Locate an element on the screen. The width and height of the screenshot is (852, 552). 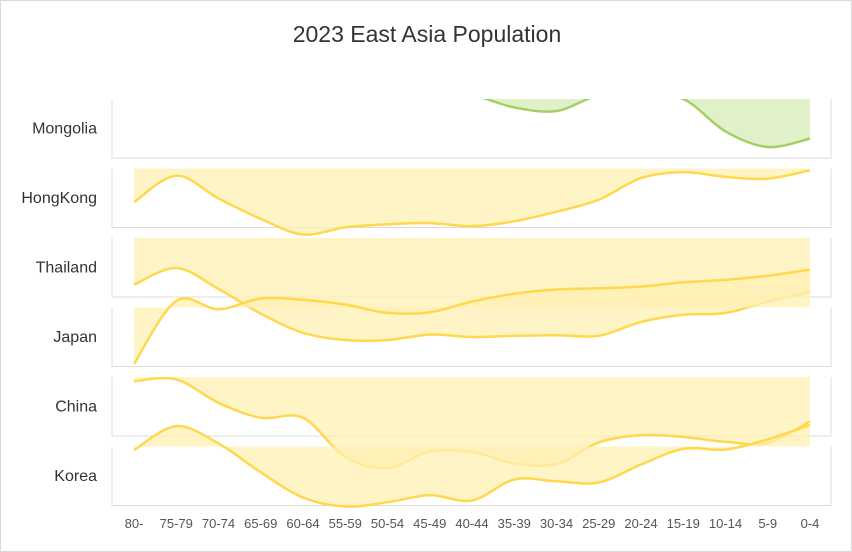
ridge-area-china is located at coordinates (472, 423).